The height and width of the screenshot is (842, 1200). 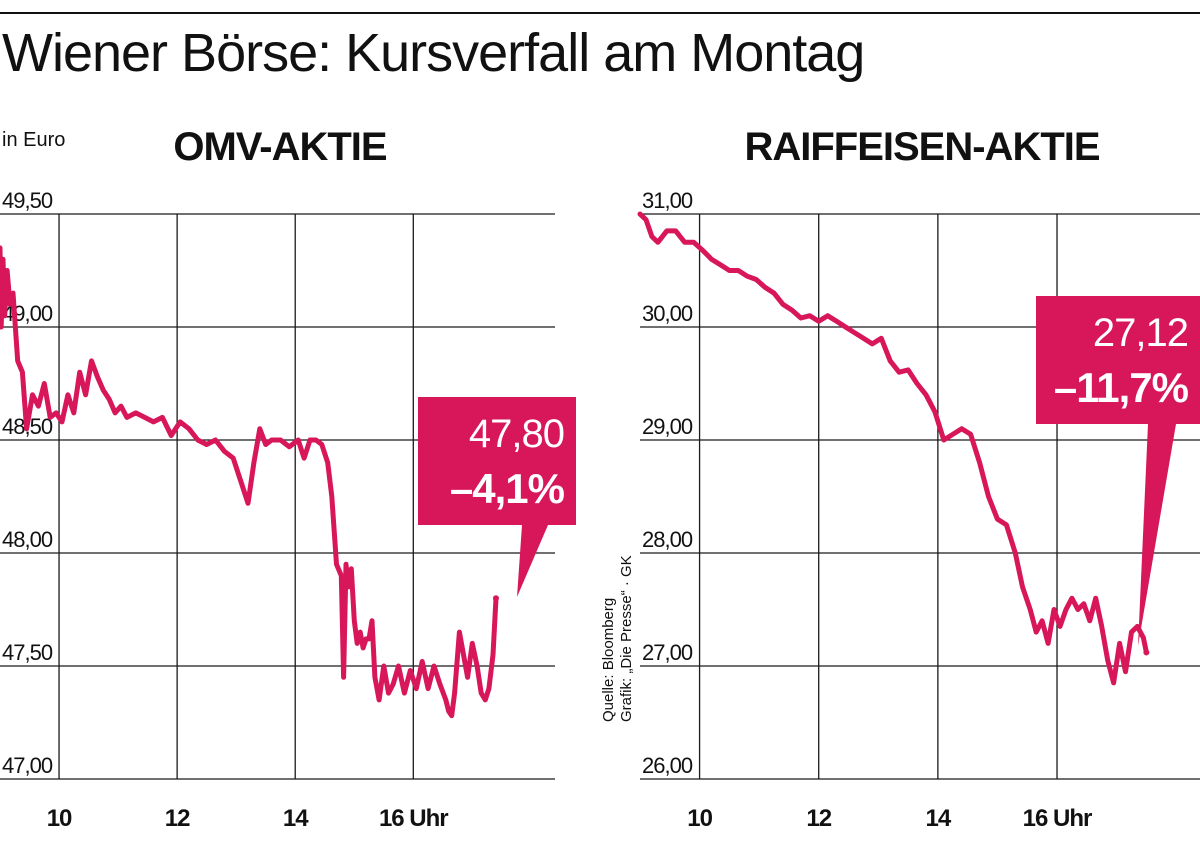 What do you see at coordinates (27, 652) in the screenshot?
I see `y-tick-label-omv: 47,50` at bounding box center [27, 652].